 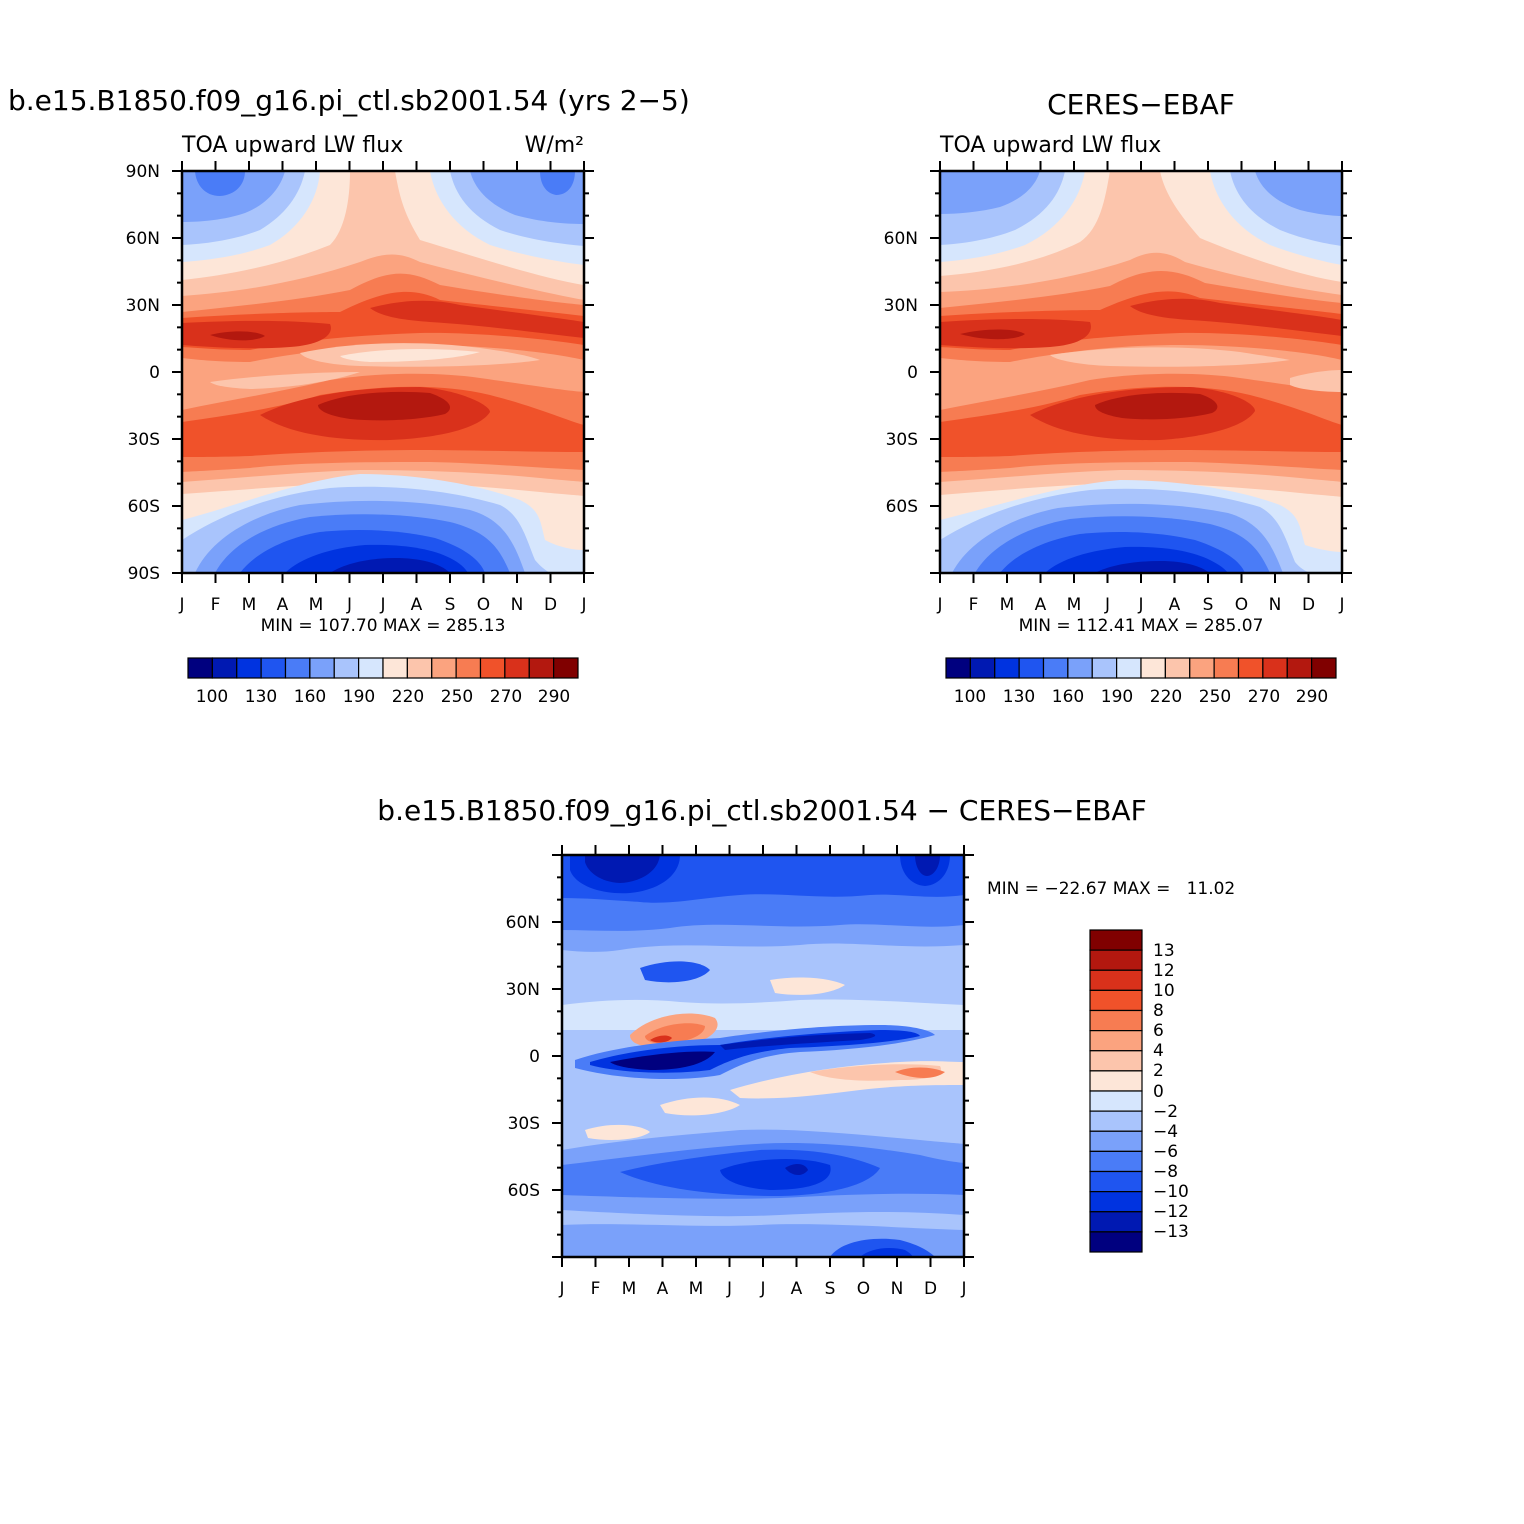 I want to click on colorbar-label: 270, so click(x=1264, y=697).